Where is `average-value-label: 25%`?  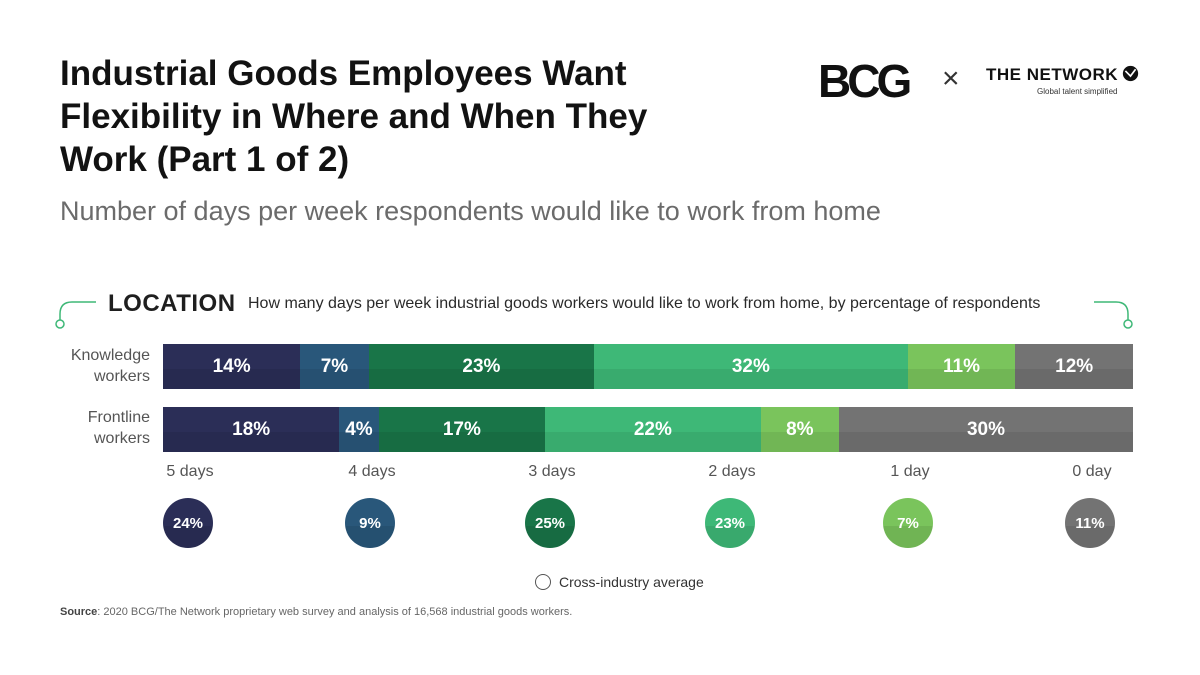 average-value-label: 25% is located at coordinates (550, 523).